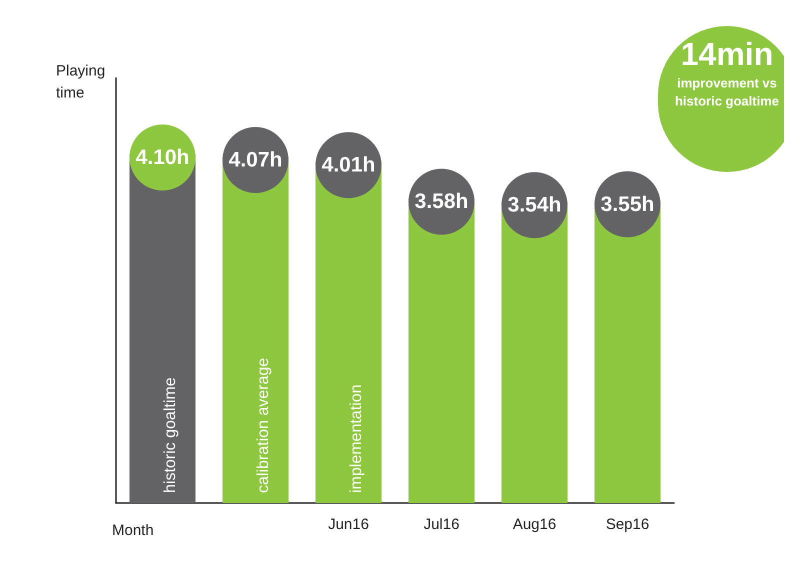 This screenshot has width=792, height=561. Describe the element at coordinates (255, 160) in the screenshot. I see `data-label: 4.07h` at that location.